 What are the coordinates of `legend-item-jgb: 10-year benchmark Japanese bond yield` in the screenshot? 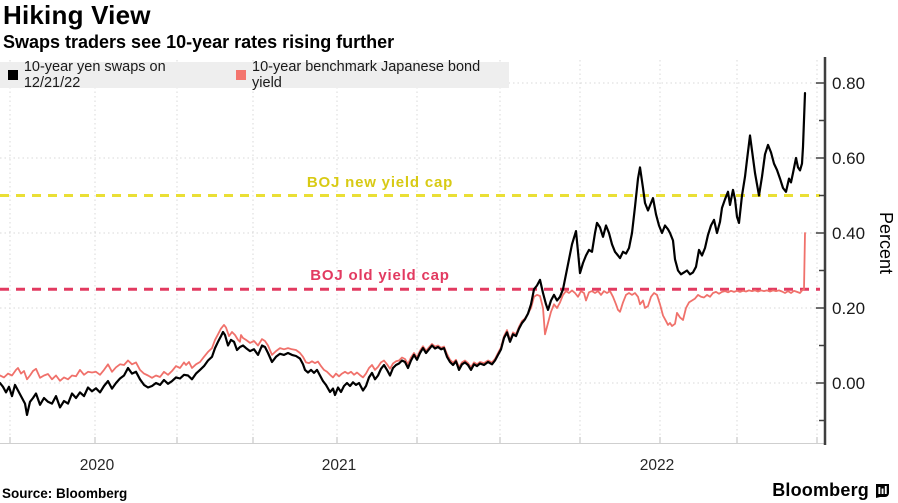 It's located at (372, 75).